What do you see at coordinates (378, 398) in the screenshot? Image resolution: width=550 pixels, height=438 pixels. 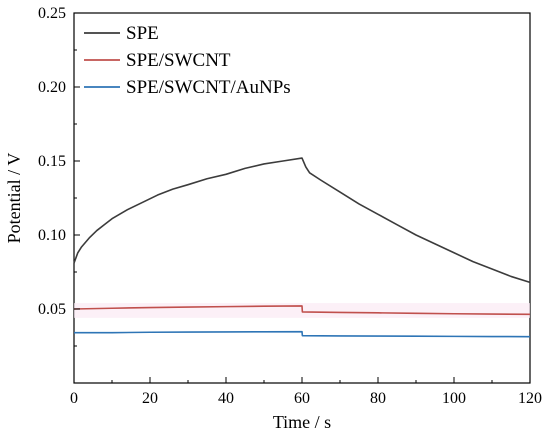 I see `x-tick-label: 80` at bounding box center [378, 398].